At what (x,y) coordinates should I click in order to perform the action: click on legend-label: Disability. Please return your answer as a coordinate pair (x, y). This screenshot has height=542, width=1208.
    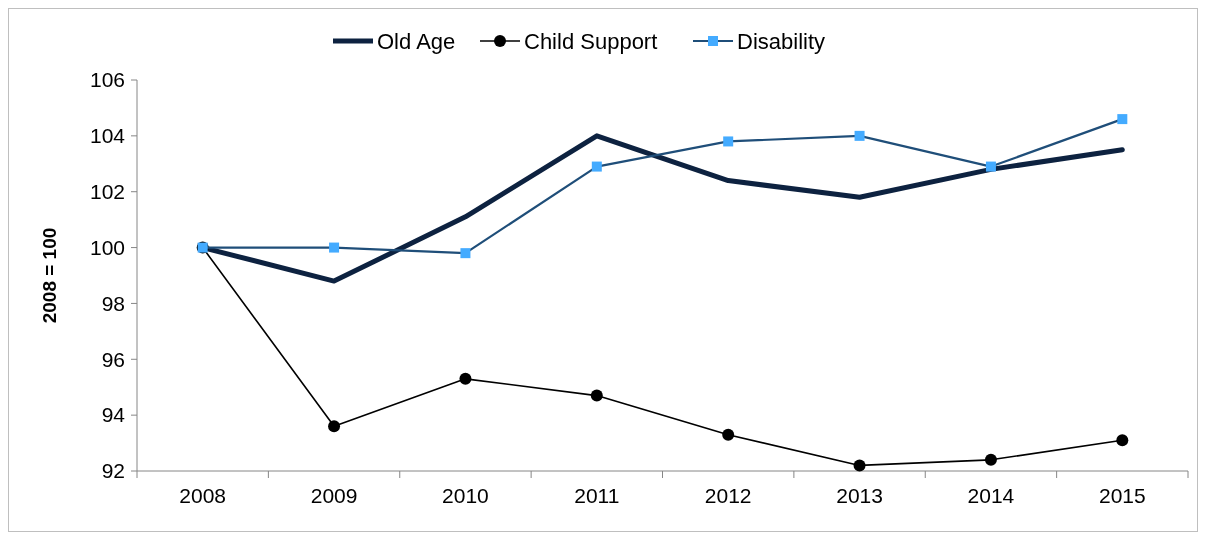
    Looking at the image, I should click on (781, 41).